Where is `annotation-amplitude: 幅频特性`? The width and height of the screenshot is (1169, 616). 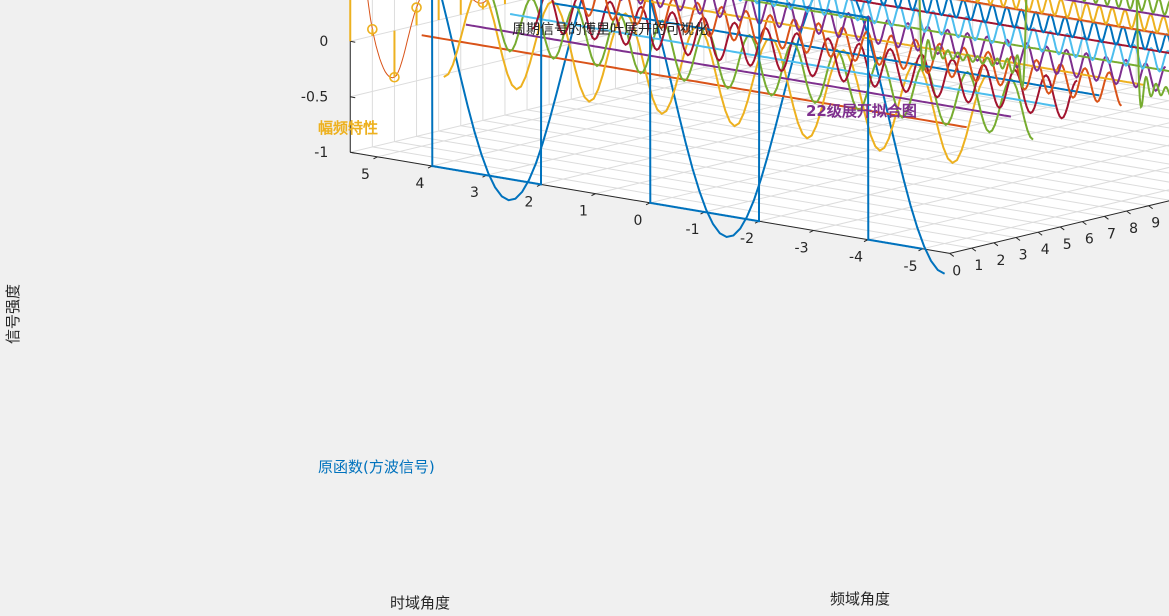
annotation-amplitude: 幅频特性 is located at coordinates (348, 128).